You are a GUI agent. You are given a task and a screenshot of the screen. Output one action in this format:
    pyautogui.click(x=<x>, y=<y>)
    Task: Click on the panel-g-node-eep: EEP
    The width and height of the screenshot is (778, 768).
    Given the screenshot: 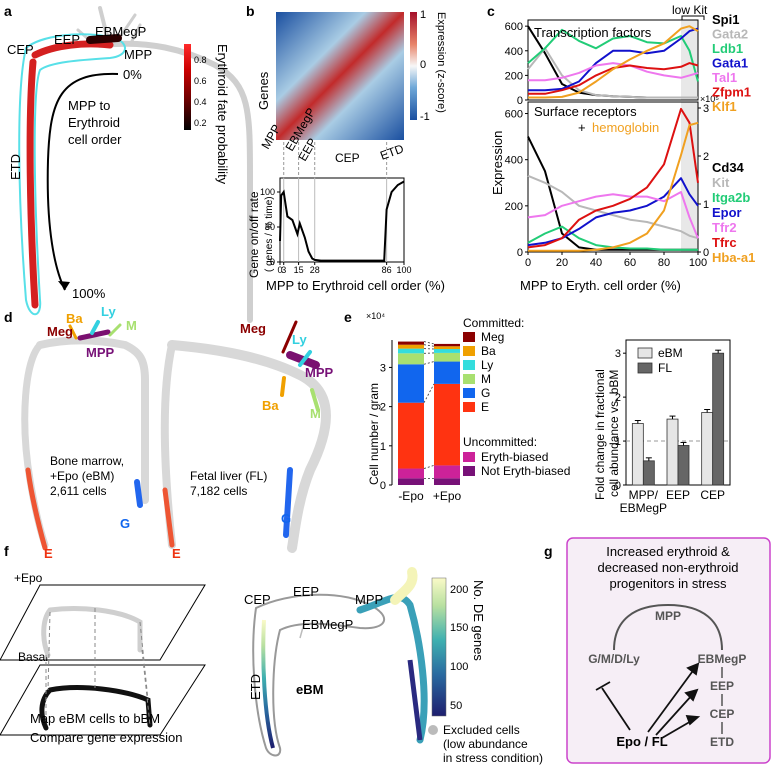 What is the action you would take?
    pyautogui.click(x=722, y=686)
    